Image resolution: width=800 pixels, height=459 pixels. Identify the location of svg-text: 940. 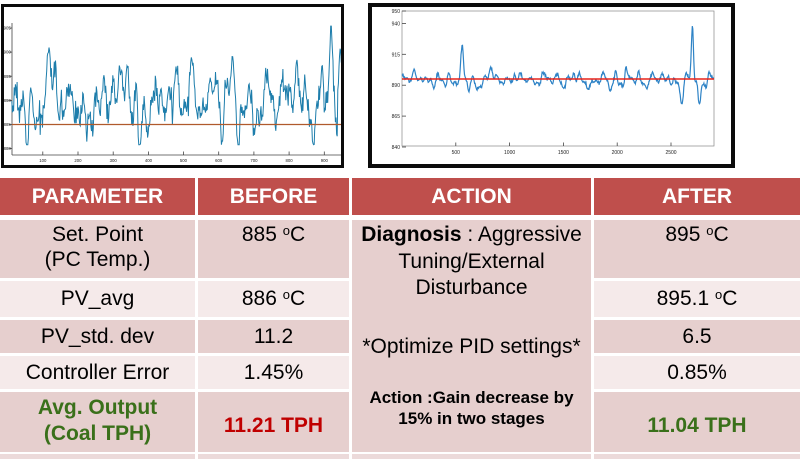
(396, 24).